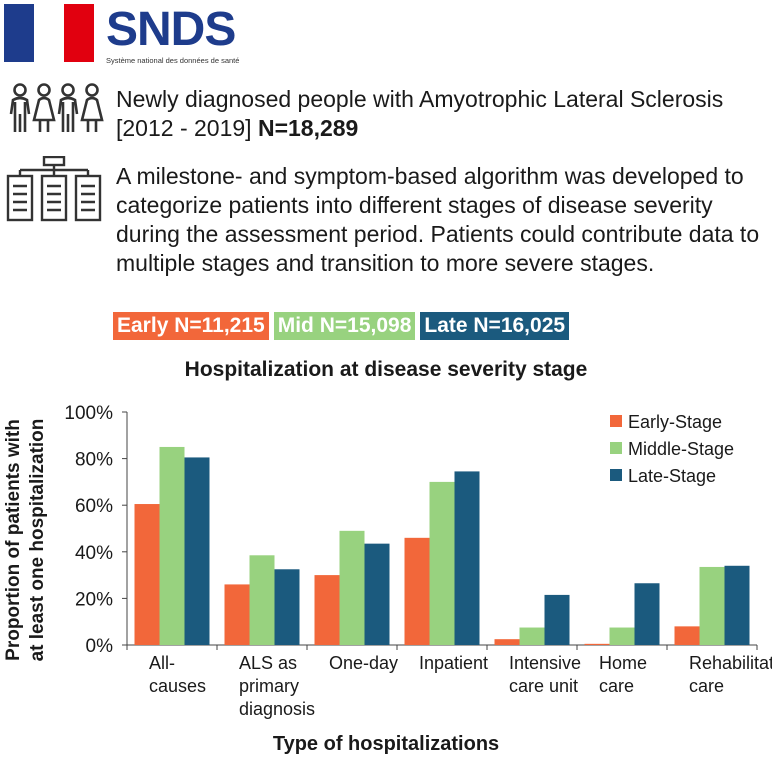 The image size is (772, 762). Describe the element at coordinates (100, 646) in the screenshot. I see `y-tick-label: 0%` at that location.